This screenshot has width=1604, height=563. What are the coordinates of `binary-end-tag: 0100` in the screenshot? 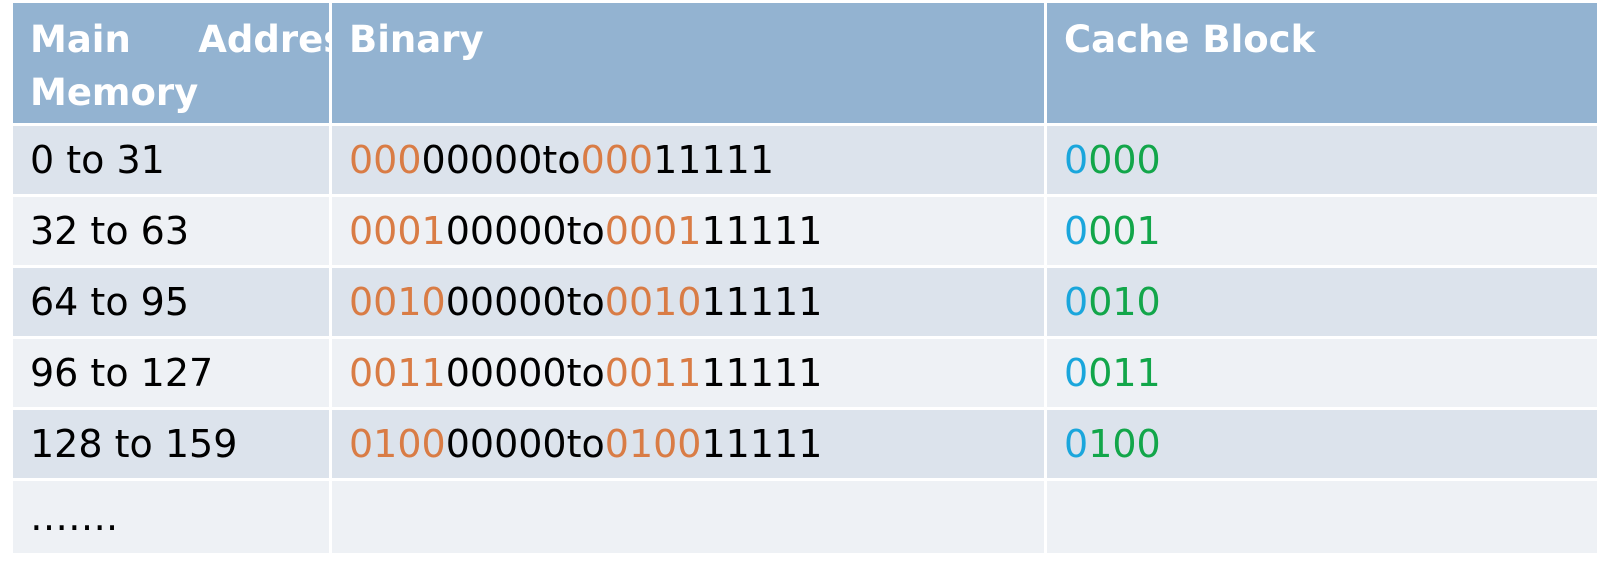 It's located at (653, 444).